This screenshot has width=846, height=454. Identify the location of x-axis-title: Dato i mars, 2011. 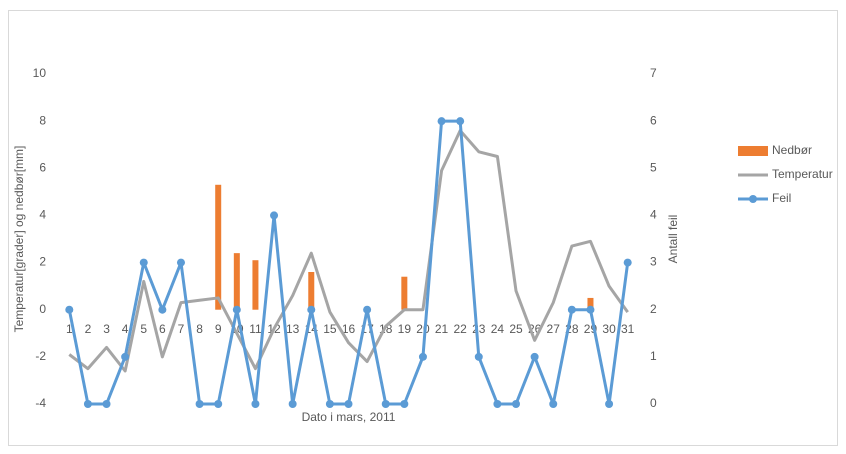
(349, 417).